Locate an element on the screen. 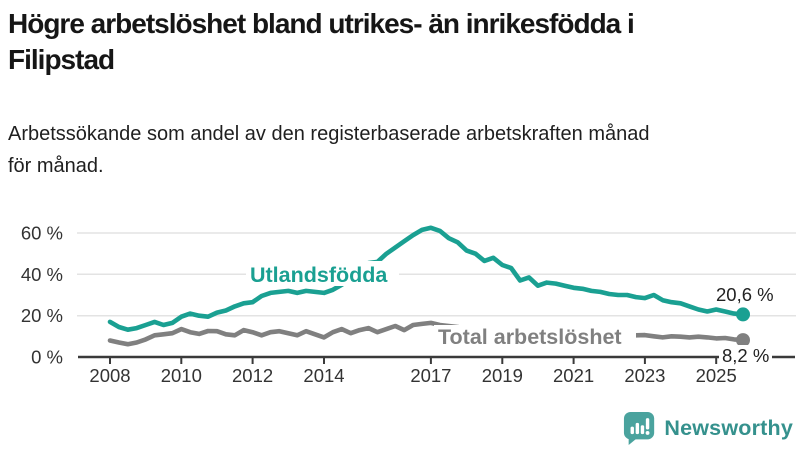 The image size is (800, 450). svg-text: 2008 is located at coordinates (109, 375).